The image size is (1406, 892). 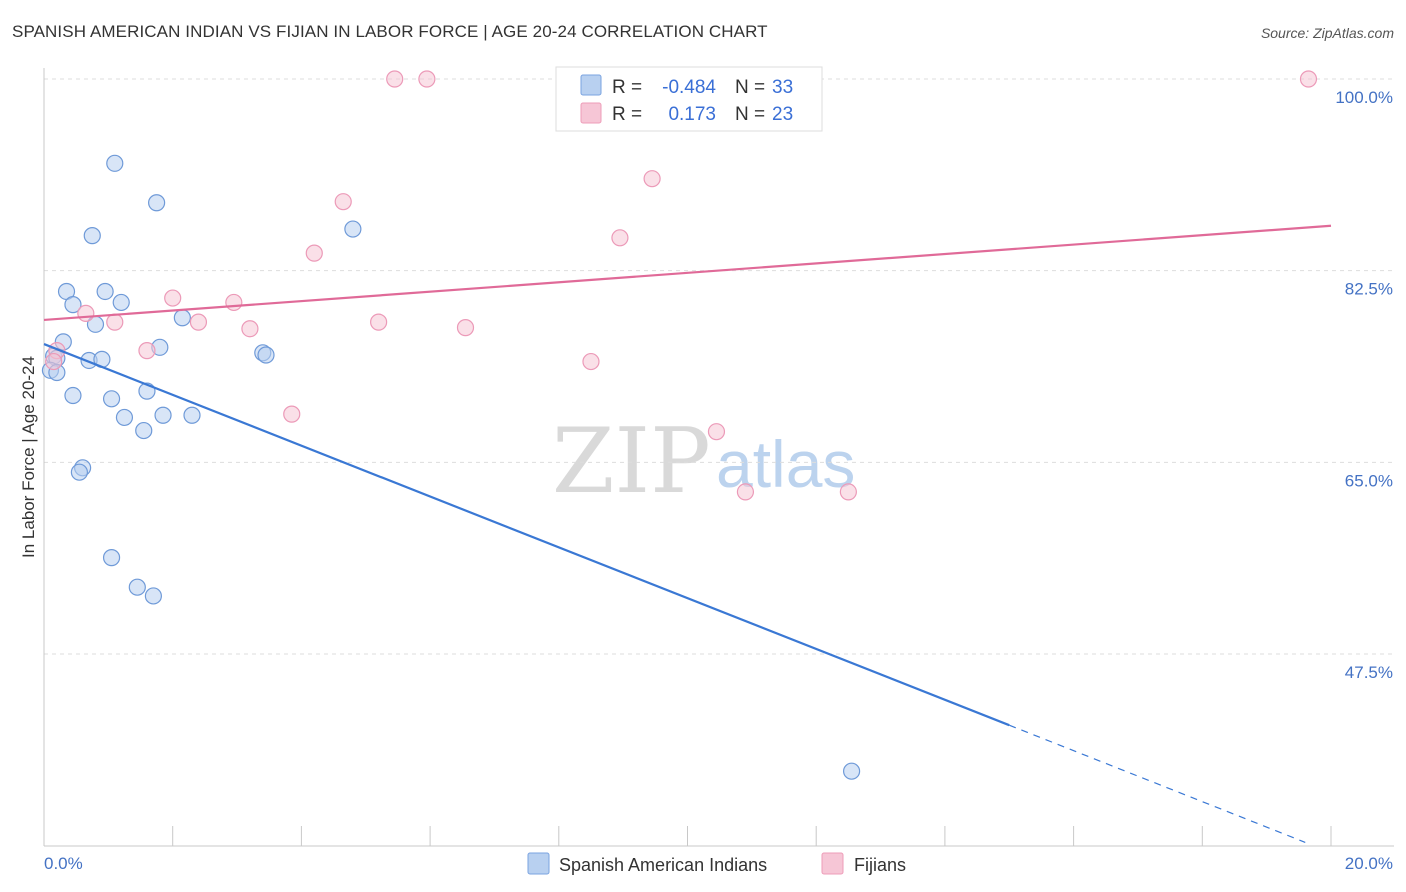 What do you see at coordinates (1157, 783) in the screenshot?
I see `trend-line-extension` at bounding box center [1157, 783].